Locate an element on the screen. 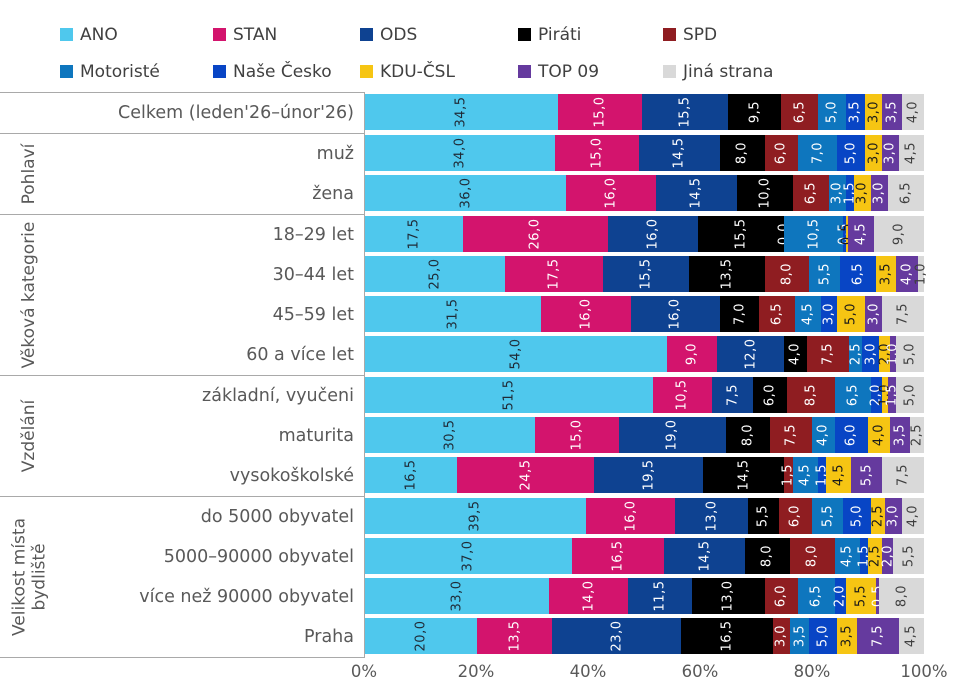  bar-segment-label: 51,5 is located at coordinates (509, 395).